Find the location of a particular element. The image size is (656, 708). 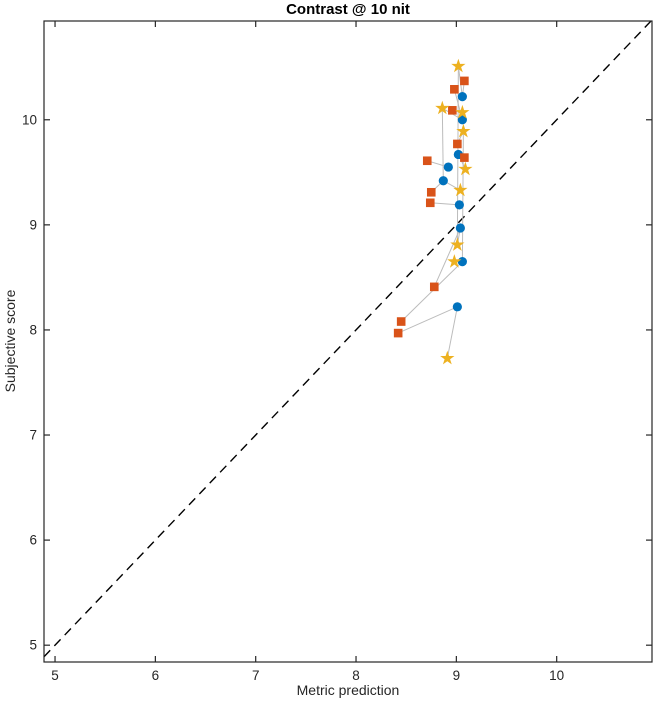

x-tick-label: 7 is located at coordinates (256, 675).